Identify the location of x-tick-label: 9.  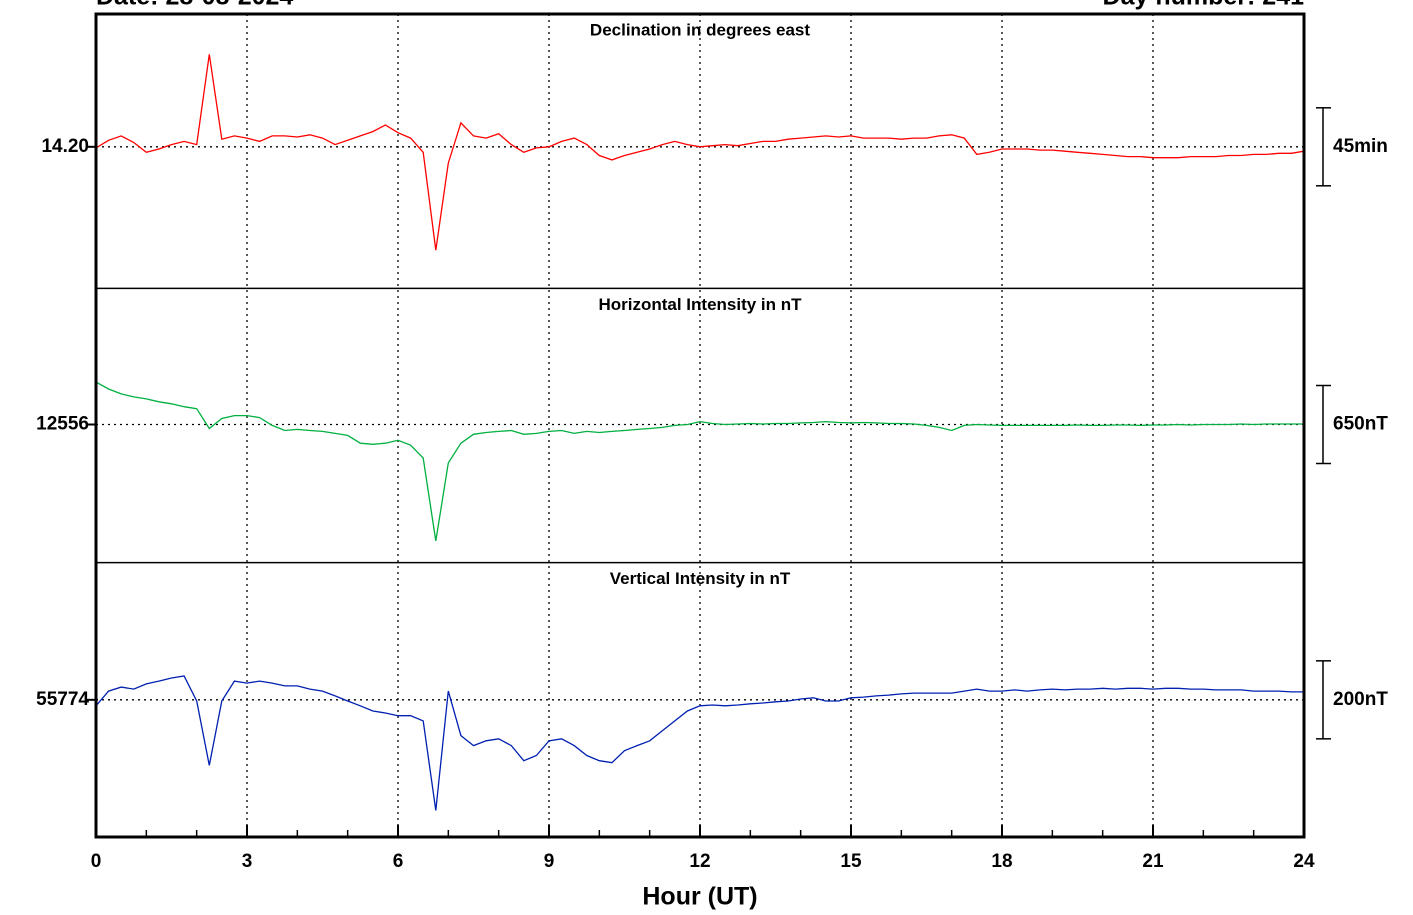
(549, 861).